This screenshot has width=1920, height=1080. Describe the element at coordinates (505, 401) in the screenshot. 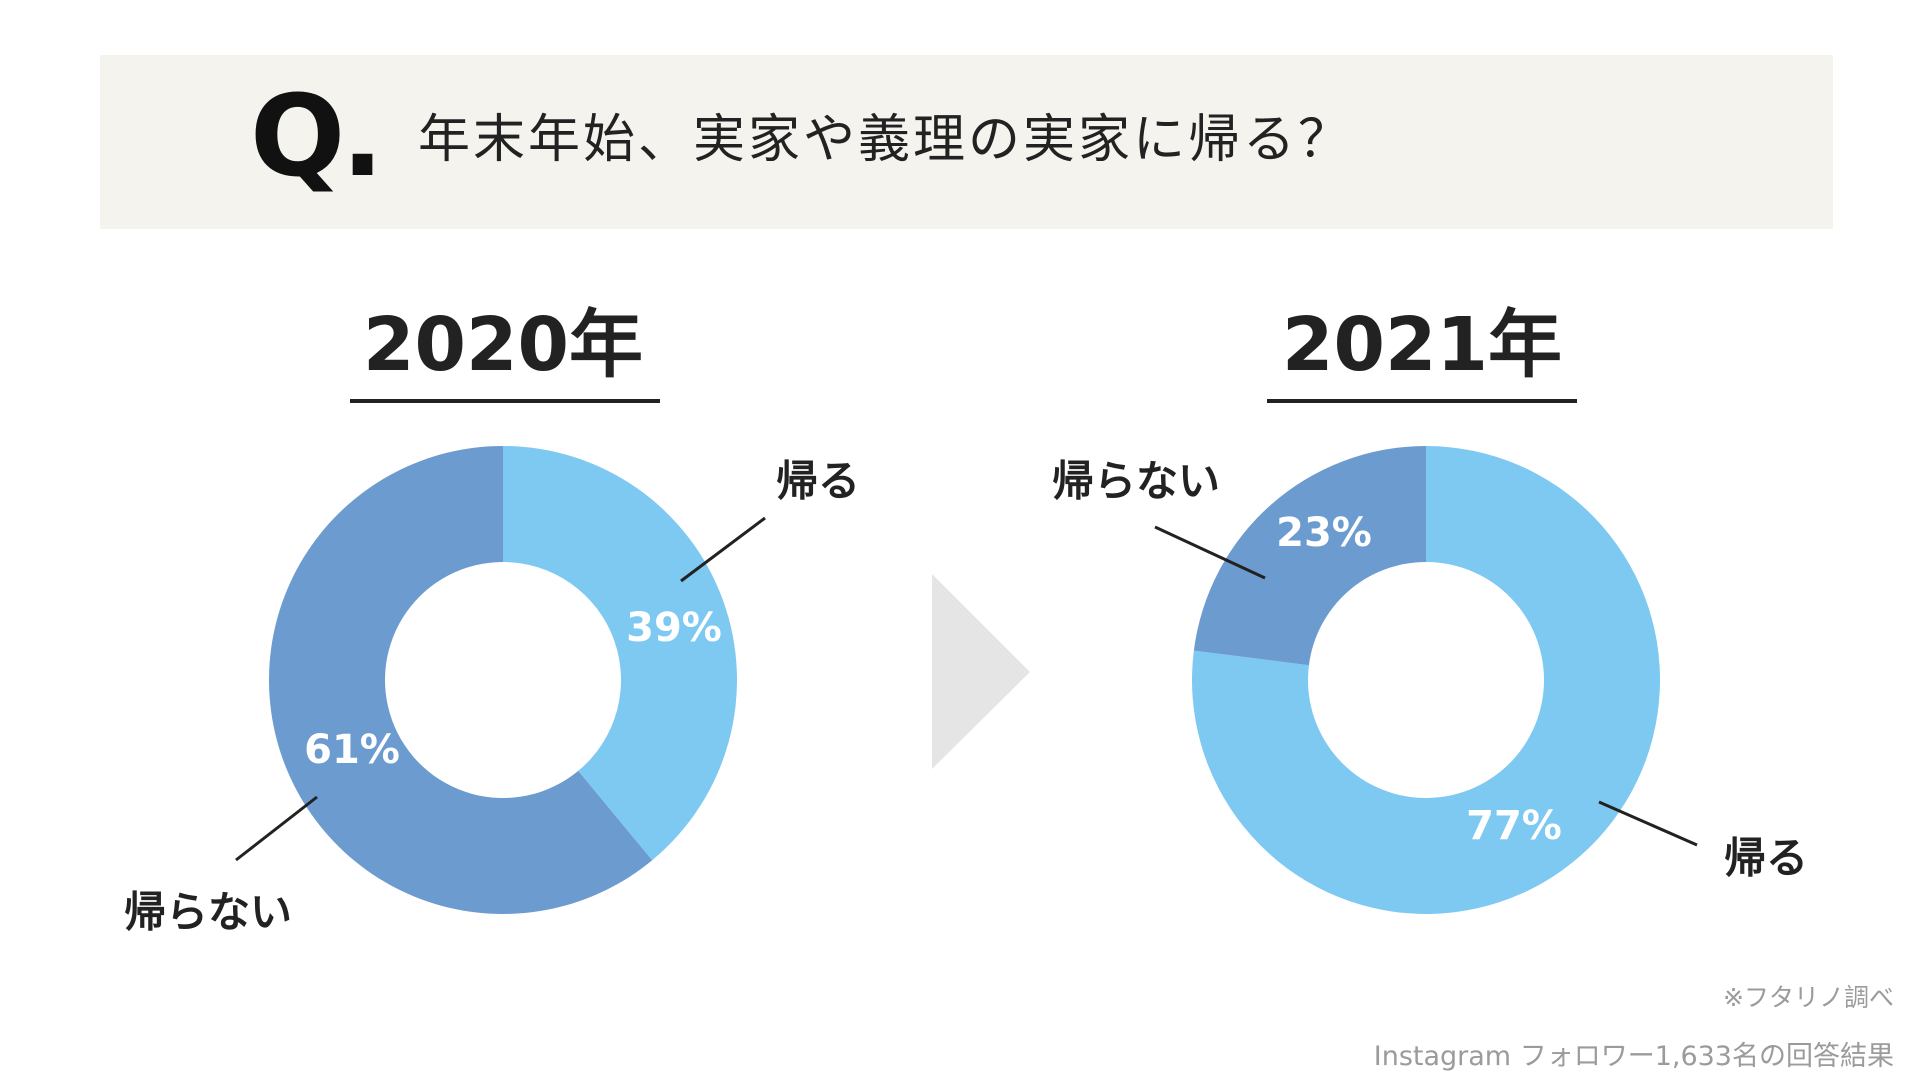

I see `chart-2020-title-underline` at that location.